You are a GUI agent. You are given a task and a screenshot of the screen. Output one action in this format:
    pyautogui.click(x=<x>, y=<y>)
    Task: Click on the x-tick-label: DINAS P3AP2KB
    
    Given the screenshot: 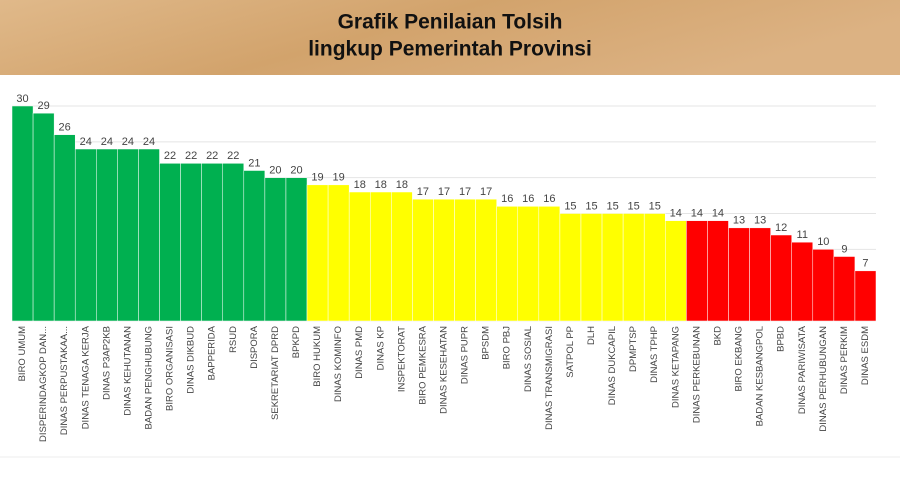 What is the action you would take?
    pyautogui.click(x=106, y=363)
    